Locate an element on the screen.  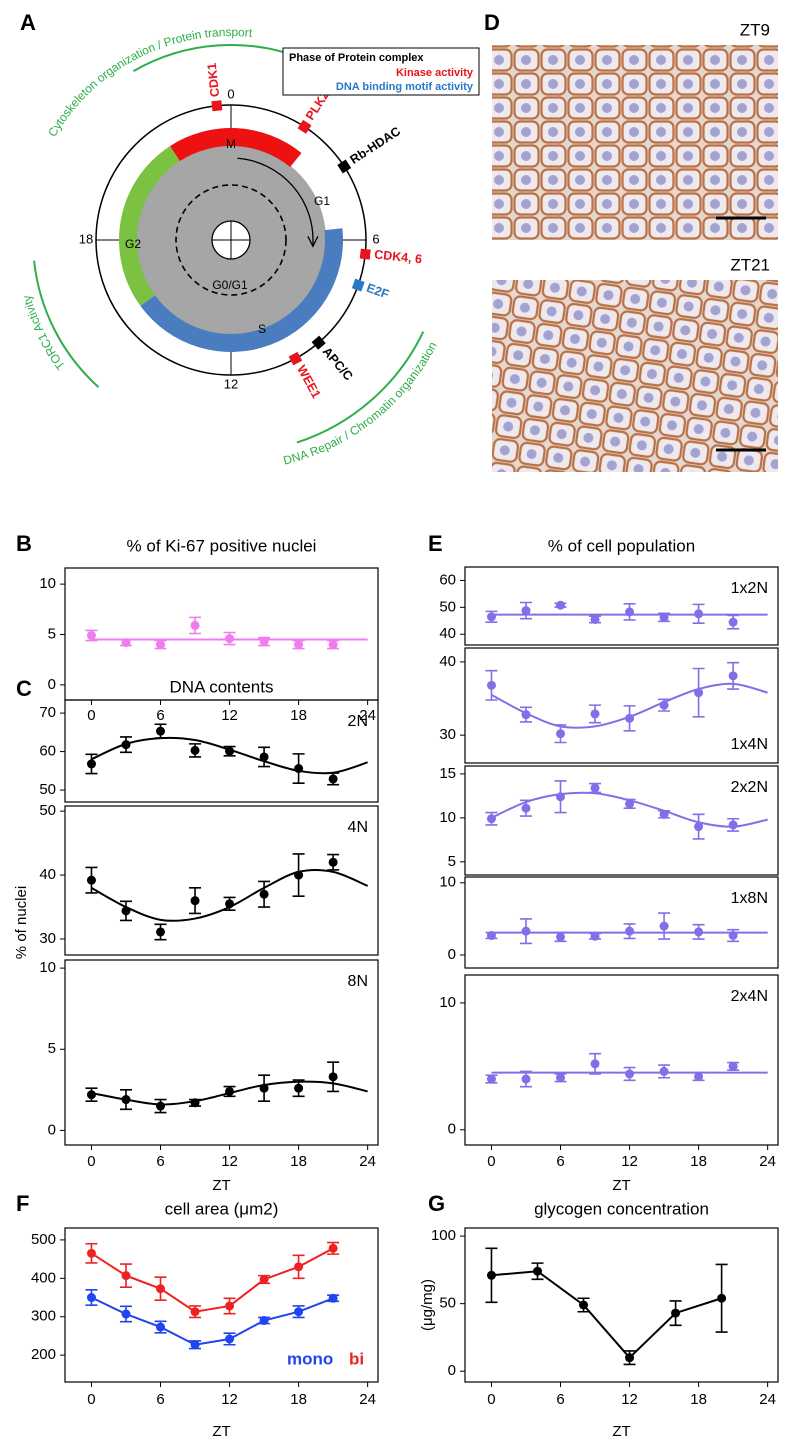
g0-cycle is located at coordinates (231, 240).